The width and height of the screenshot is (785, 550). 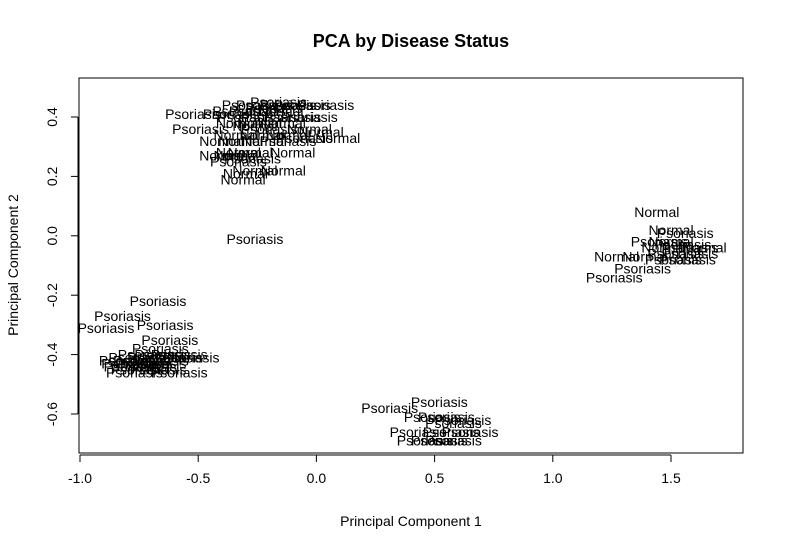 I want to click on y-axis-label: Principal Component 2, so click(x=13, y=265).